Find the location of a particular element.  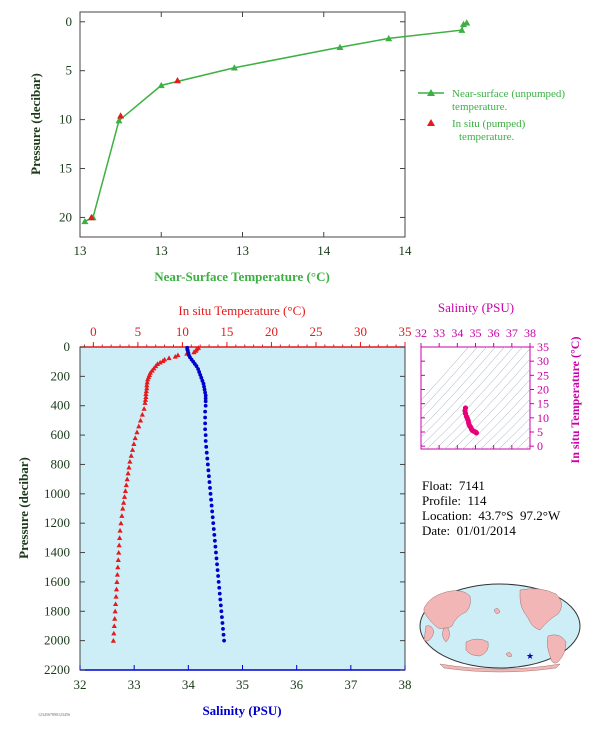

near-surface-y-tick-label: 15 is located at coordinates (65, 168).